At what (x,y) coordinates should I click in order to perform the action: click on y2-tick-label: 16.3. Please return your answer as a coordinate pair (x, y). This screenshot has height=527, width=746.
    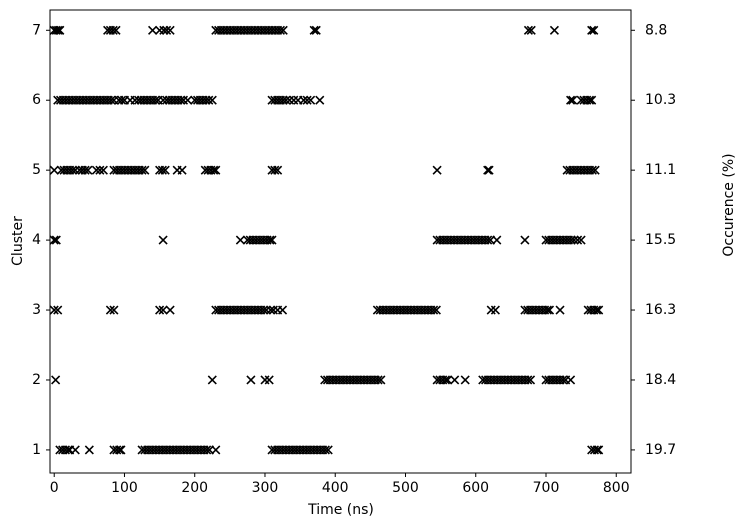
    Looking at the image, I should click on (660, 310).